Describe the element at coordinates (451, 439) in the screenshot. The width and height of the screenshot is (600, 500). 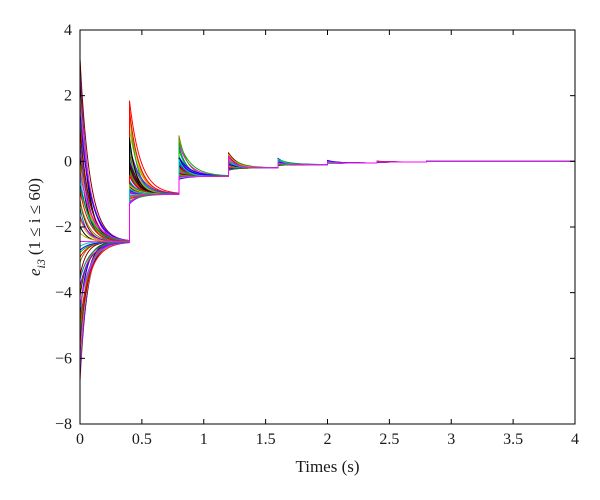
I see `x-tick-label: 3` at that location.